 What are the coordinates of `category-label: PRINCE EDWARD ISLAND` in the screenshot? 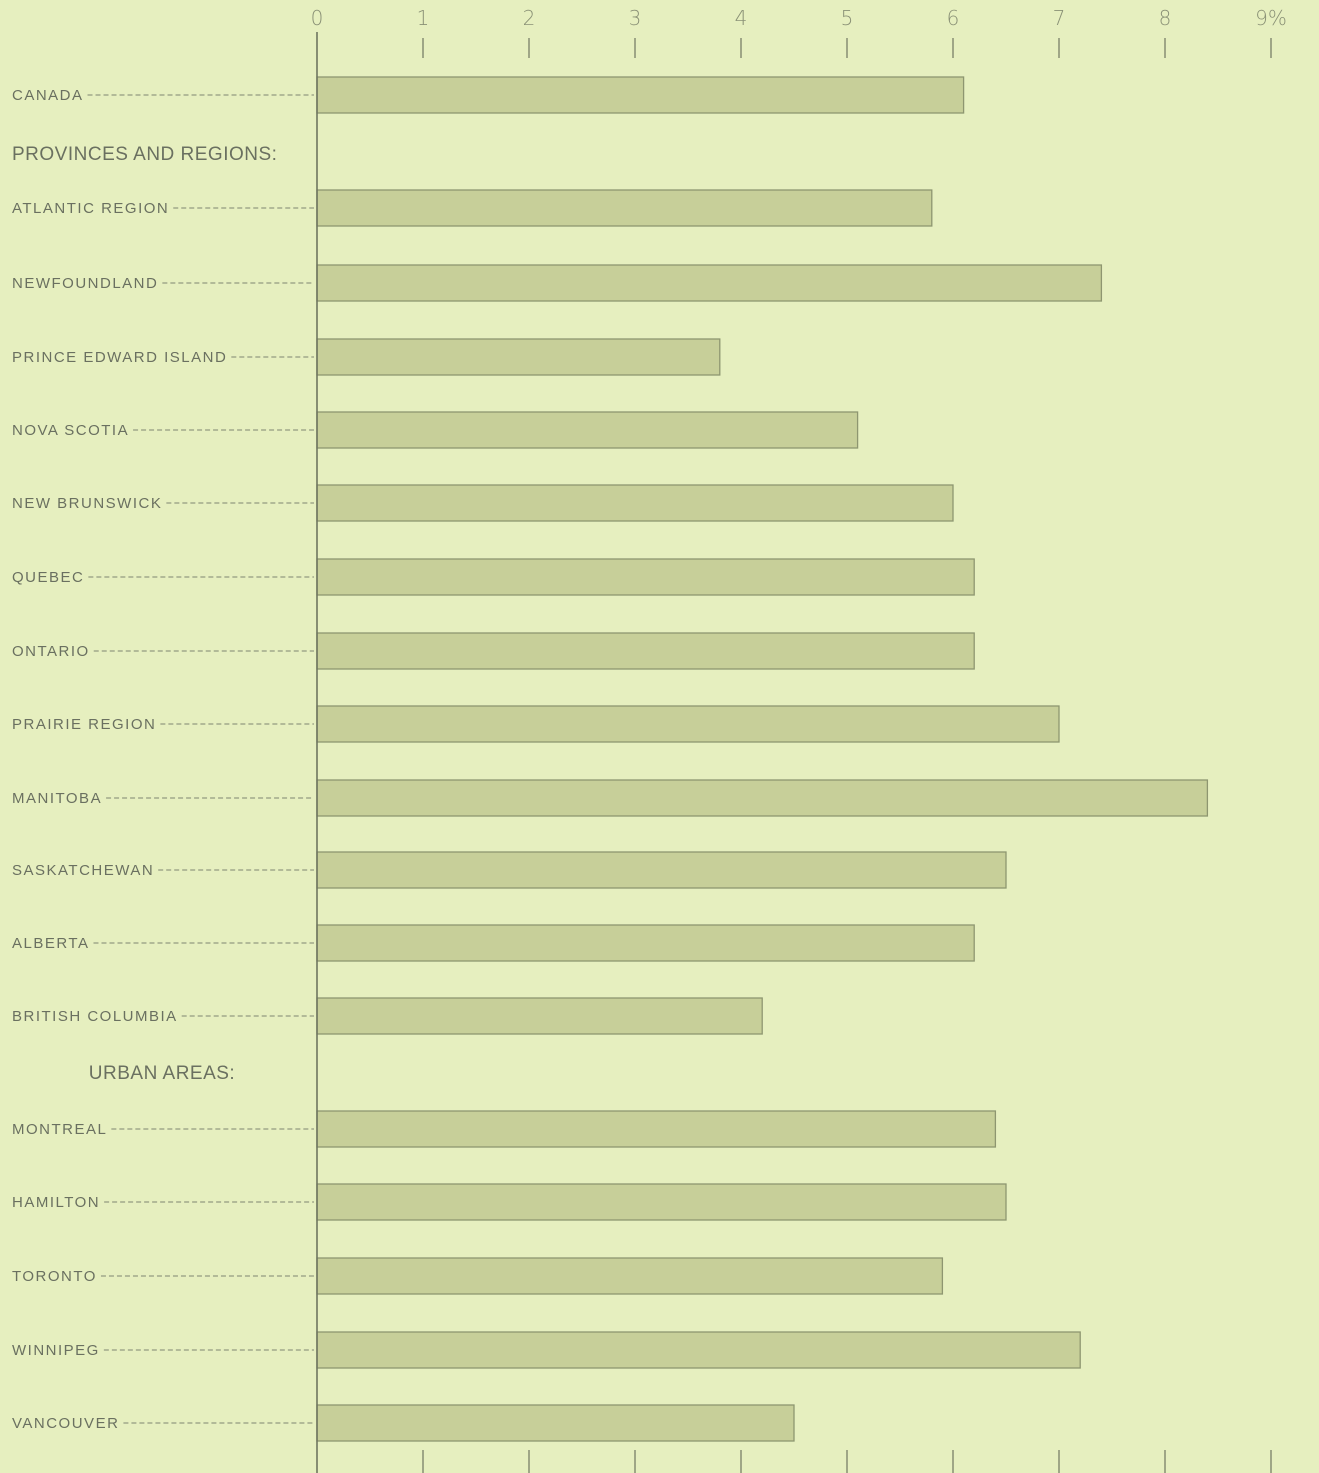 It's located at (119, 357).